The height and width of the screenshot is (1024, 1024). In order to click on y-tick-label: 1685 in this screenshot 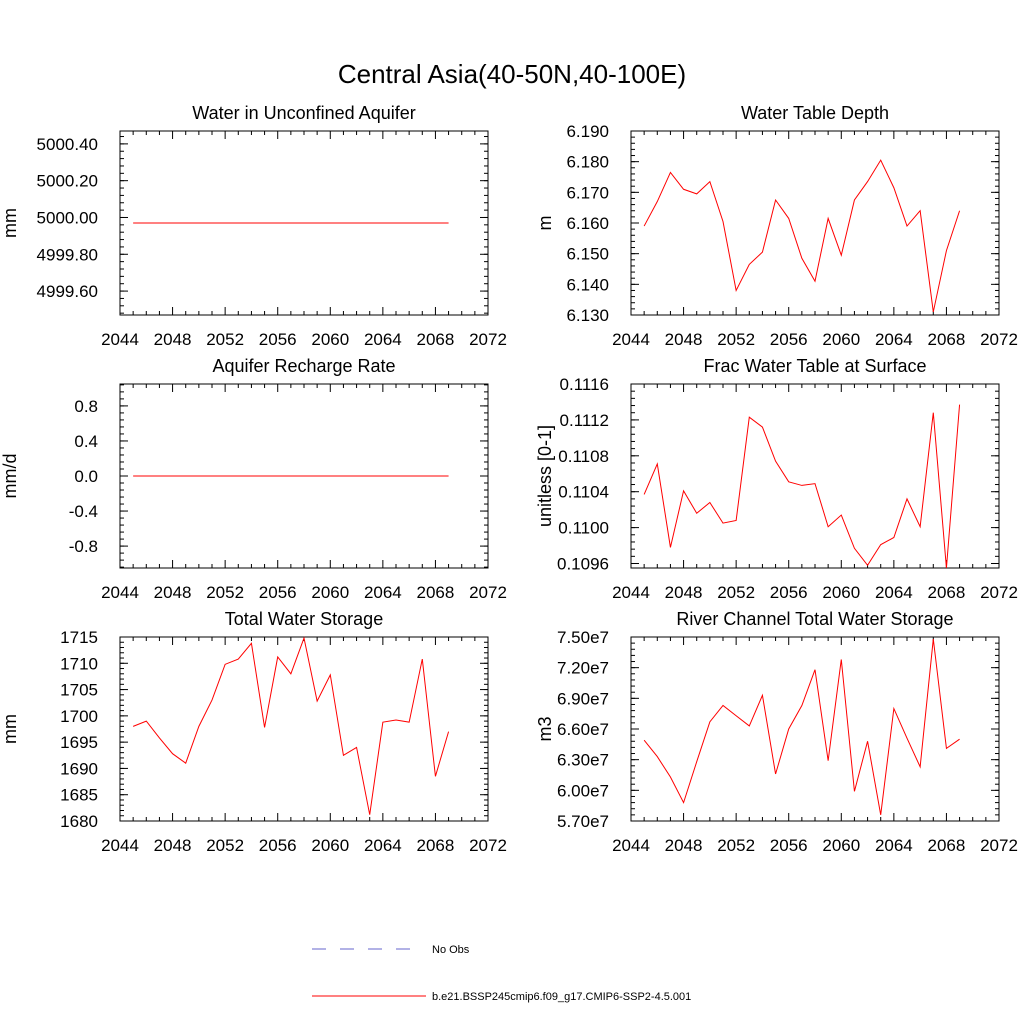, I will do `click(79, 795)`.